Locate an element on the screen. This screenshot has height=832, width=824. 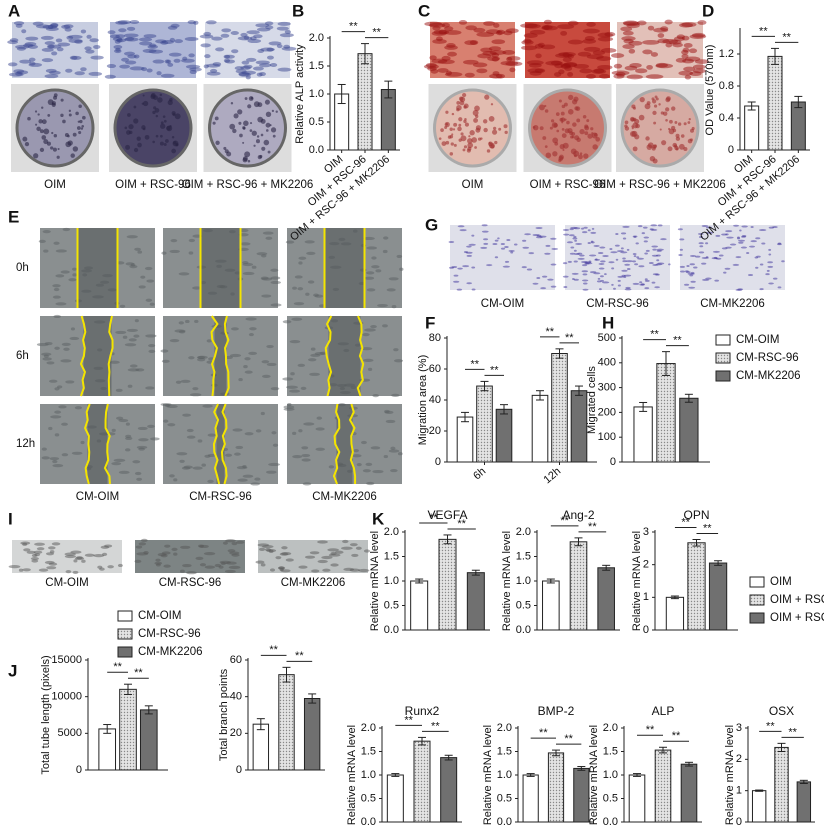
y-tick-label: 2.0 is located at coordinates (316, 38).